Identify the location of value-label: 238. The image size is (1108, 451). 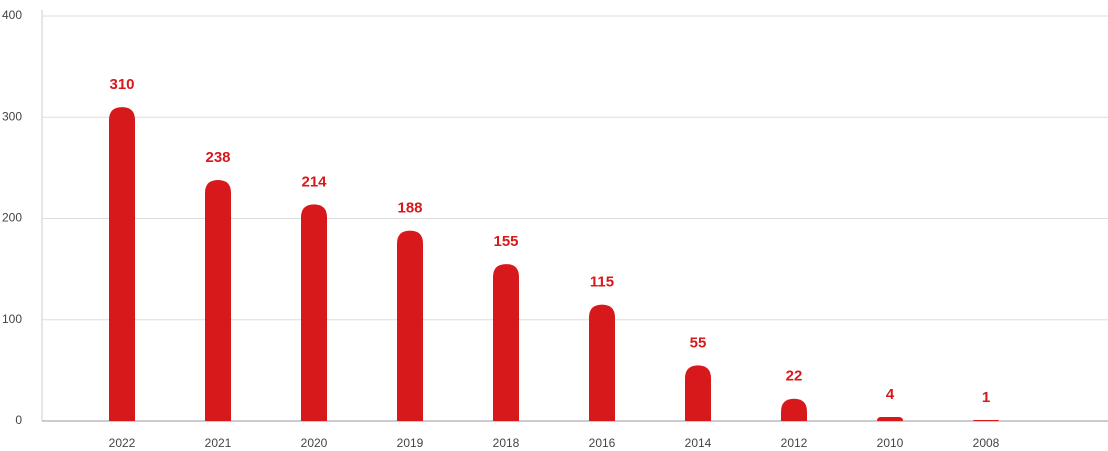
(217, 157).